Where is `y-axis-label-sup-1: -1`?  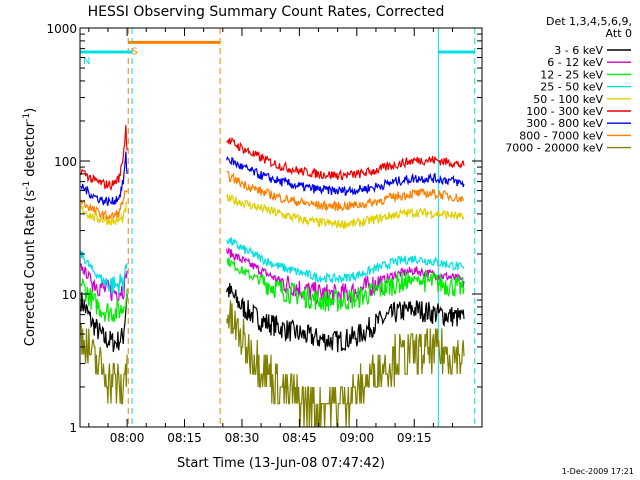
y-axis-label-sup-1: -1 is located at coordinates (27, 185).